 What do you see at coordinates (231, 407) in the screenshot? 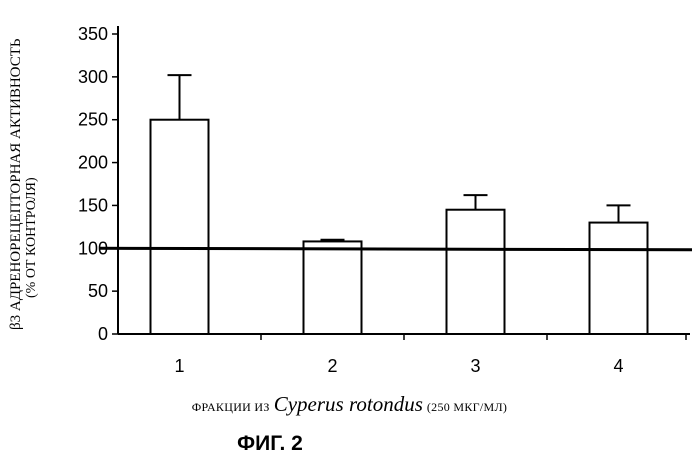
I see `x-axis-title-prefix: ФРАКЦИИ ИЗ` at bounding box center [231, 407].